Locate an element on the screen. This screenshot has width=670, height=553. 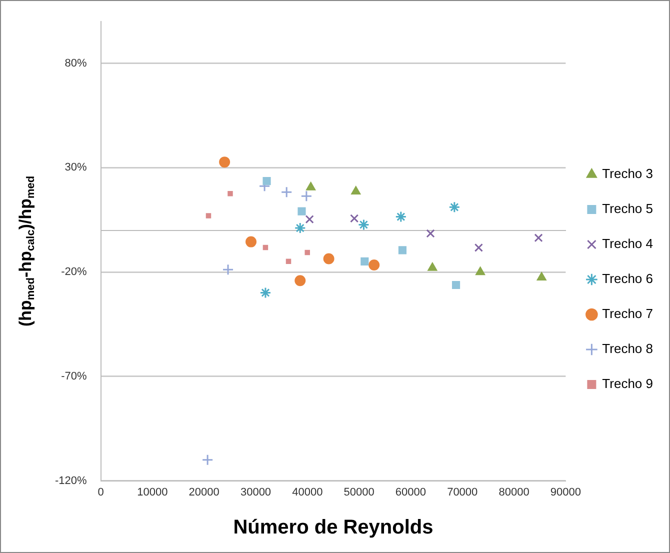
legend-label: Trecho 5 is located at coordinates (628, 208).